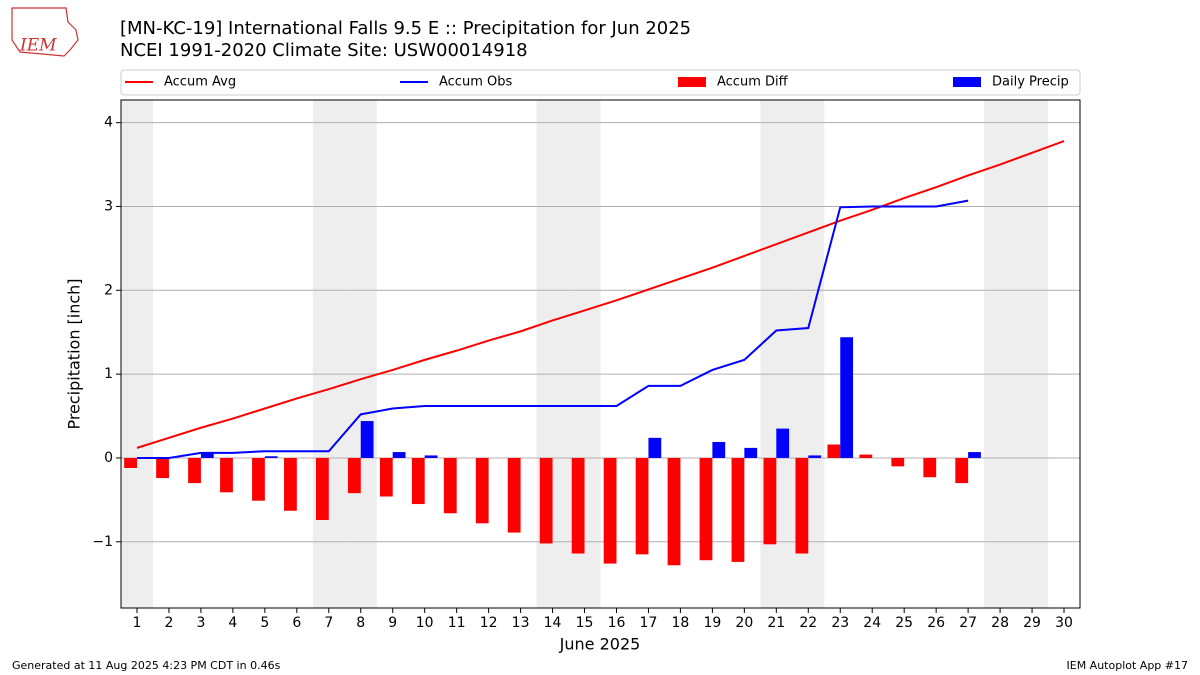 Image resolution: width=1200 pixels, height=675 pixels. What do you see at coordinates (489, 623) in the screenshot?
I see `x-tick-label: 12` at bounding box center [489, 623].